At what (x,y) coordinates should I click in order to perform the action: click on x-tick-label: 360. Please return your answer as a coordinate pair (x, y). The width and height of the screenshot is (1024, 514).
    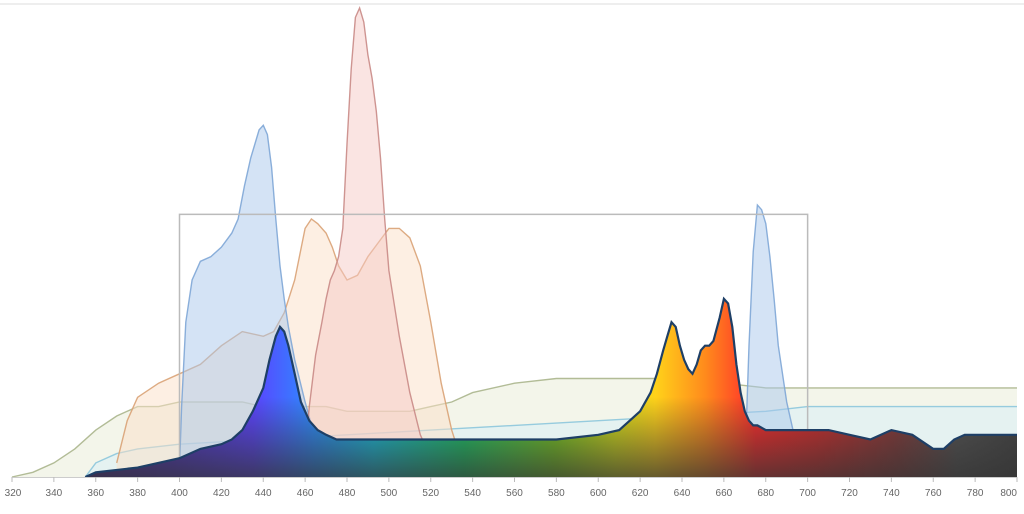
    Looking at the image, I should click on (95, 493).